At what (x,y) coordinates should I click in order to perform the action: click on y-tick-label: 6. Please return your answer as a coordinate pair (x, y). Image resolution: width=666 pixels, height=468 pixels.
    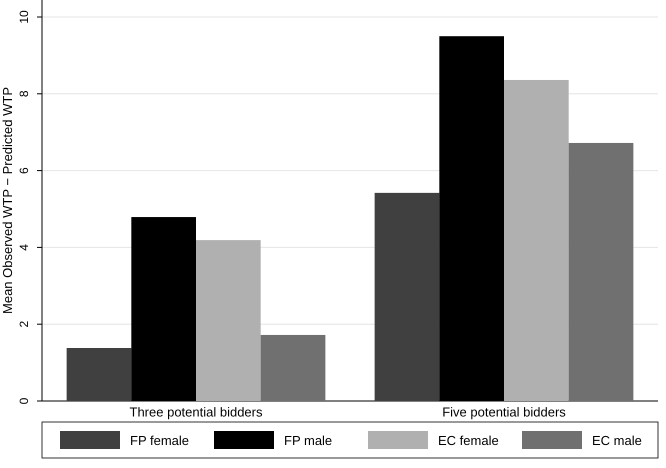
    Looking at the image, I should click on (24, 170).